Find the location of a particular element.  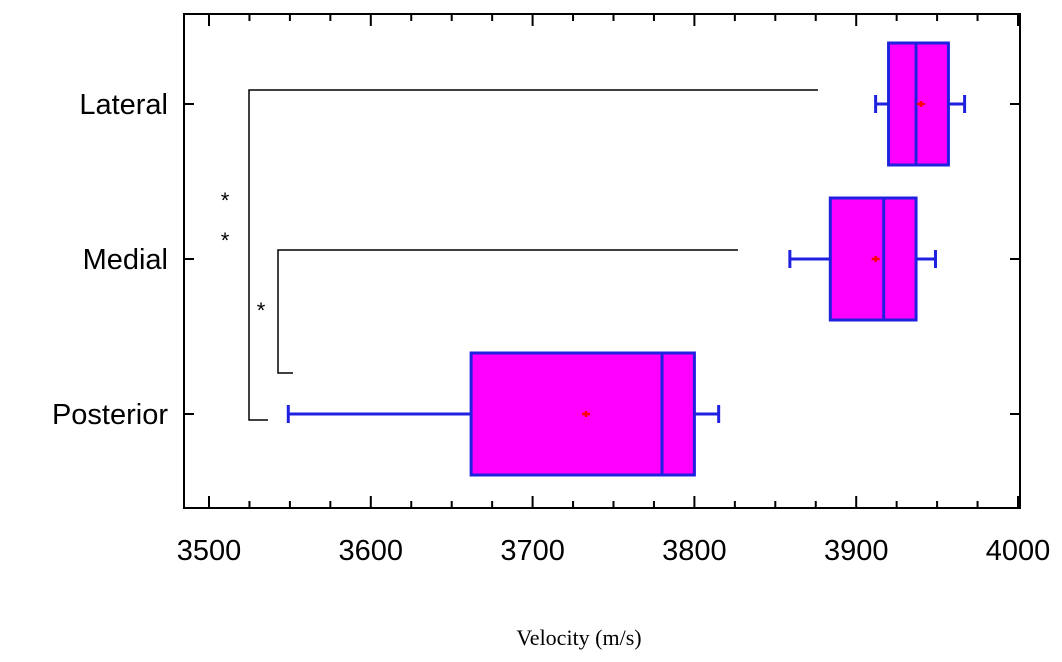

box-lateral is located at coordinates (920, 104).